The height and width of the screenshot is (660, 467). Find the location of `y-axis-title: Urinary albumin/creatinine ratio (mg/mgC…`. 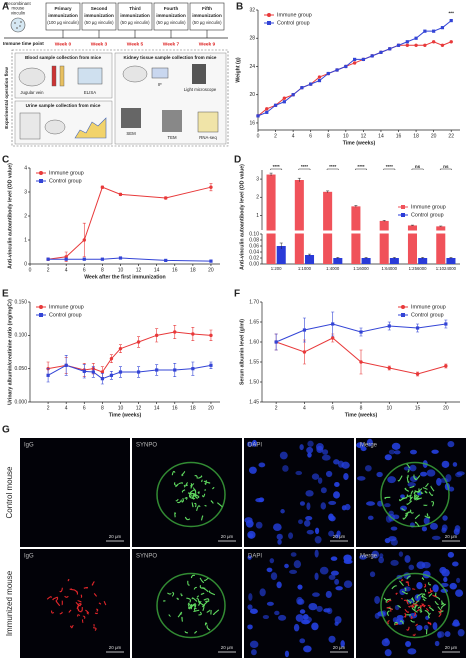

y-axis-title: Urinary albumin/creatinine ratio (mg/mgC… is located at coordinates (10, 352).